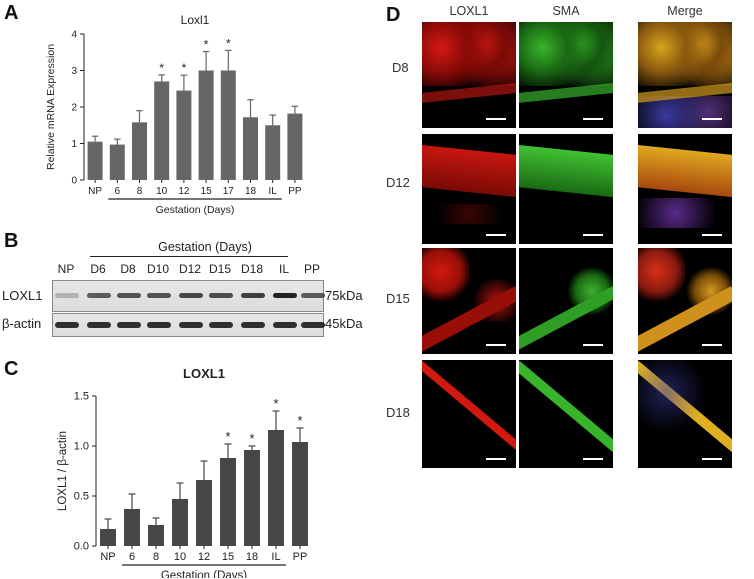  What do you see at coordinates (685, 301) in the screenshot?
I see `image-merge-d15` at bounding box center [685, 301].